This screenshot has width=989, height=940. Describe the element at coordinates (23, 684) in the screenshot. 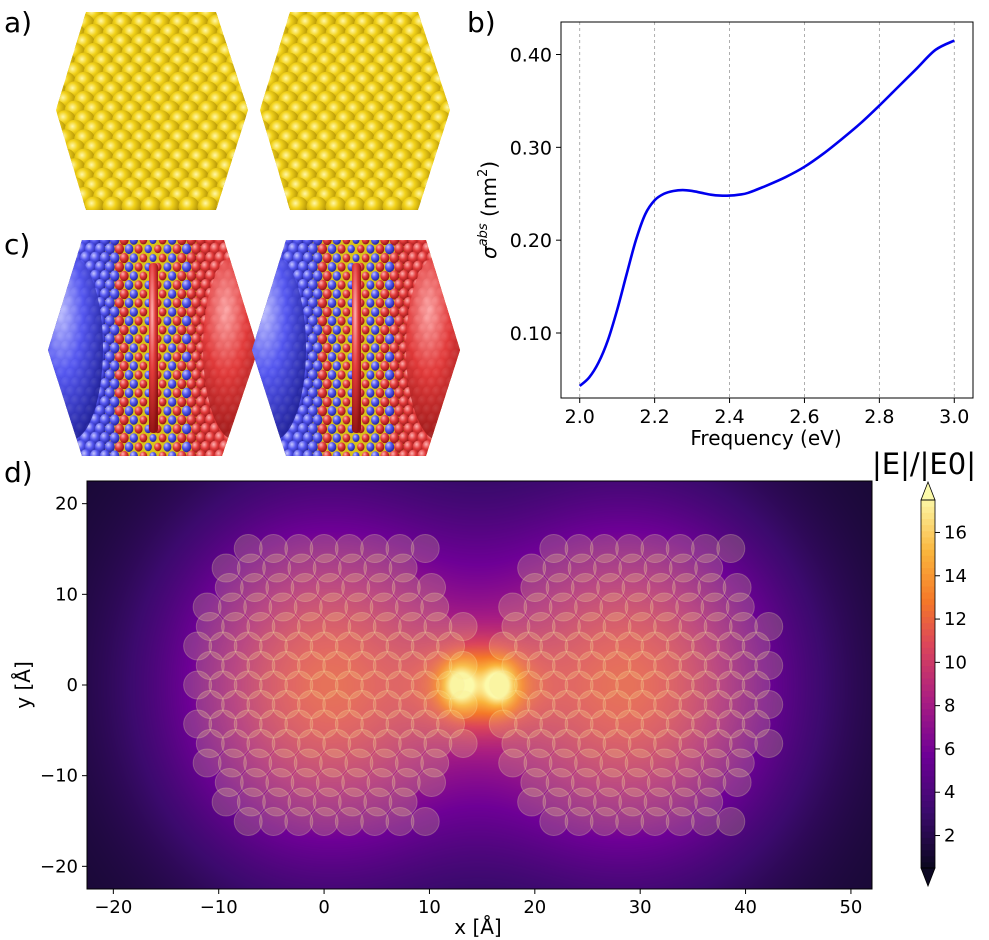

I see `heatmap-y-axis-label: y [Å]` at that location.